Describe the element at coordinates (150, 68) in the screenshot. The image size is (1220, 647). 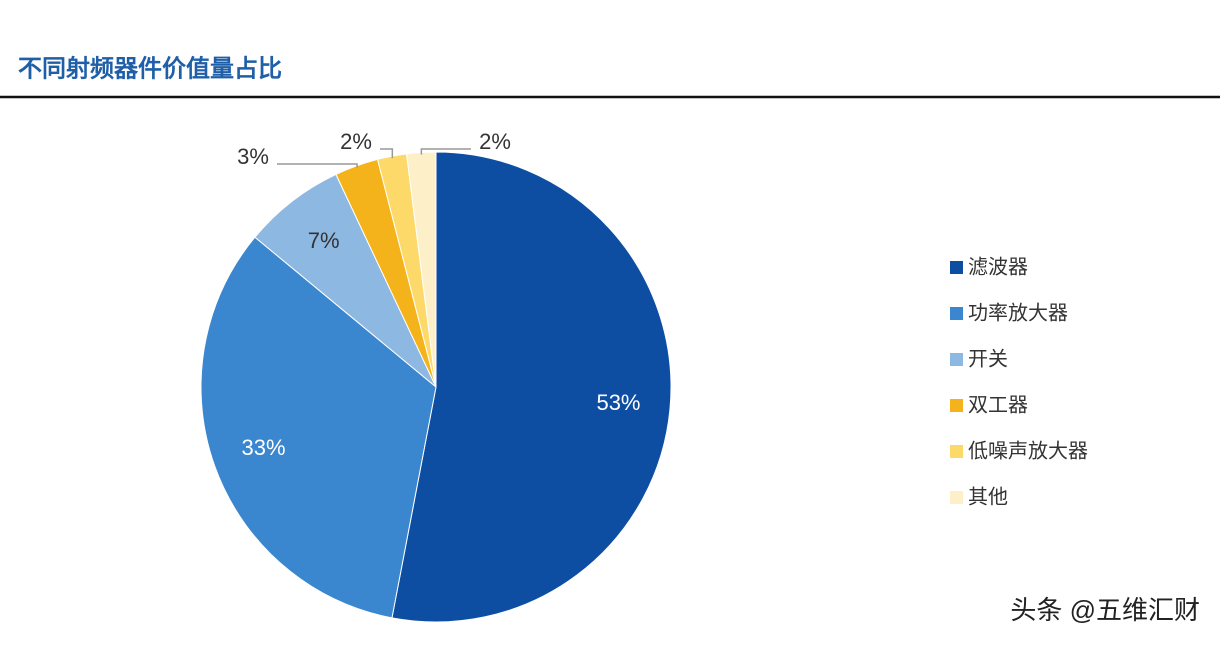
I see `chart-title: 不同射频器件价值量占比` at that location.